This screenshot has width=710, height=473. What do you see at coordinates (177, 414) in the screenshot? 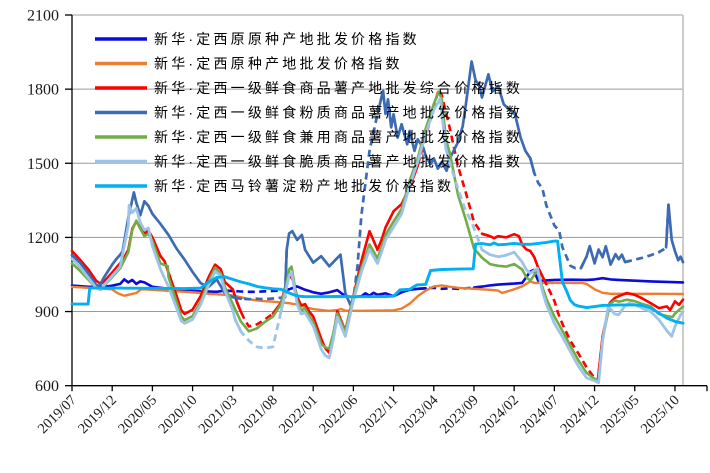
I see `x-tick-label-2020/10: 2020/10` at bounding box center [177, 414].